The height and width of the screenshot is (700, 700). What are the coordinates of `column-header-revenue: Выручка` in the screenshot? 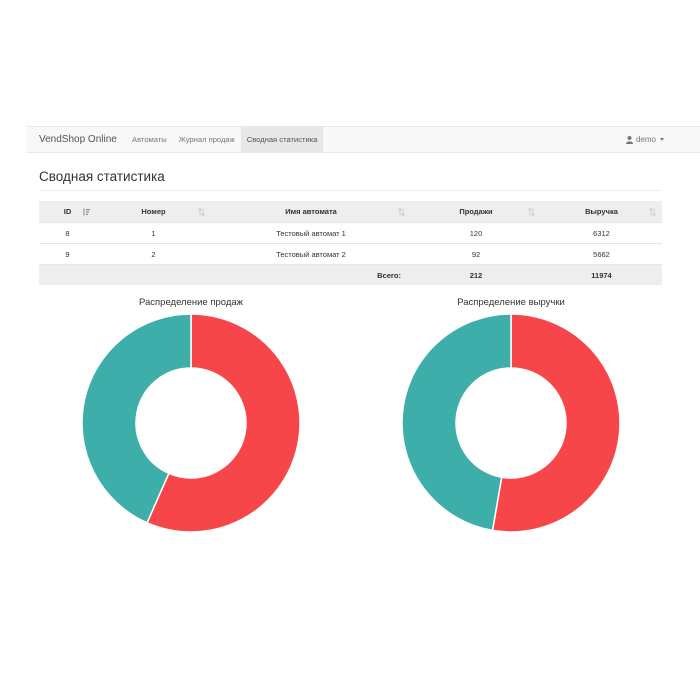 It's located at (601, 212).